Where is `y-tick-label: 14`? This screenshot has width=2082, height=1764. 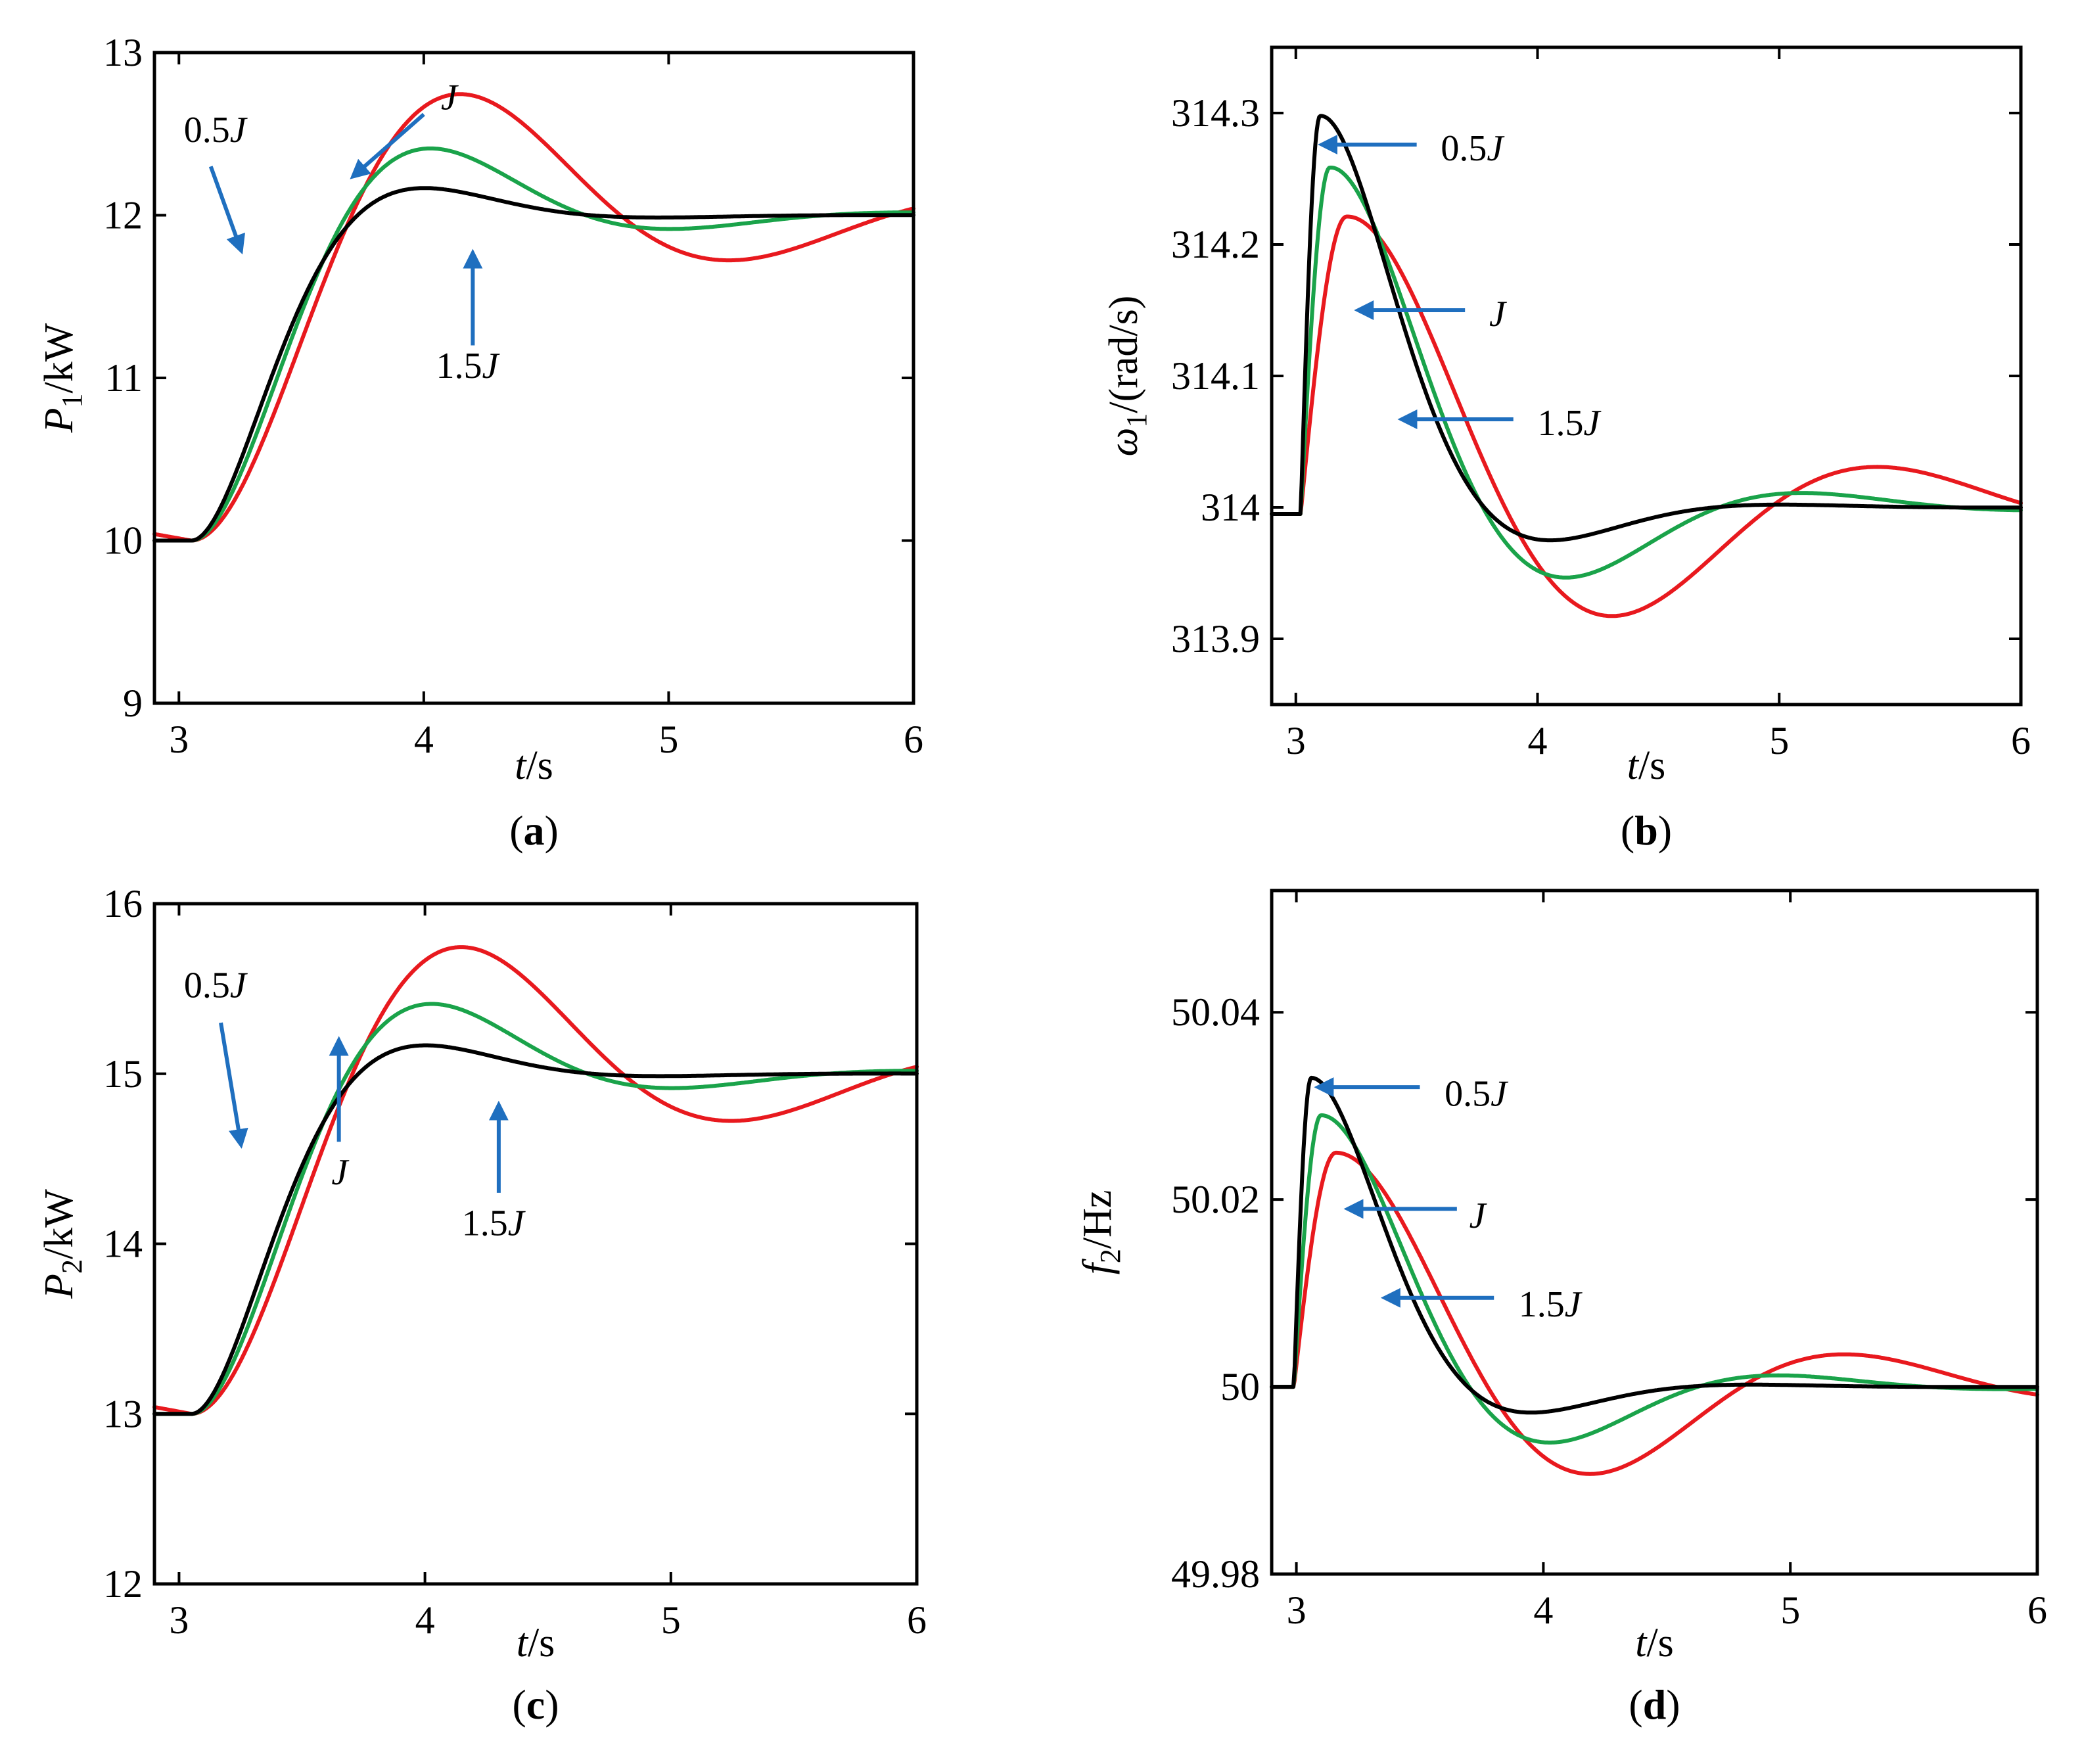
y-tick-label: 14 is located at coordinates (123, 1244).